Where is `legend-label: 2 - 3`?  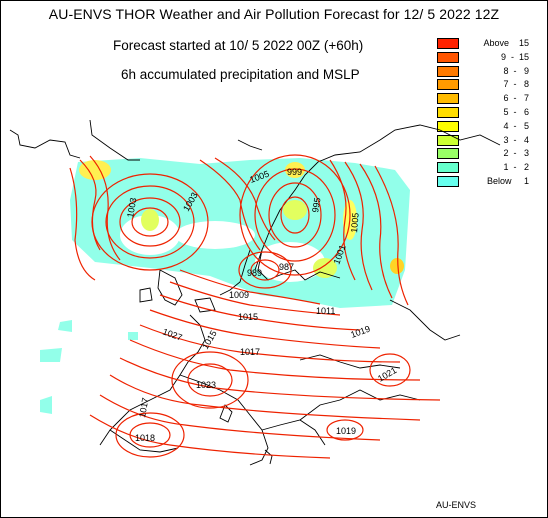 legend-label: 2 - 3 is located at coordinates (516, 153).